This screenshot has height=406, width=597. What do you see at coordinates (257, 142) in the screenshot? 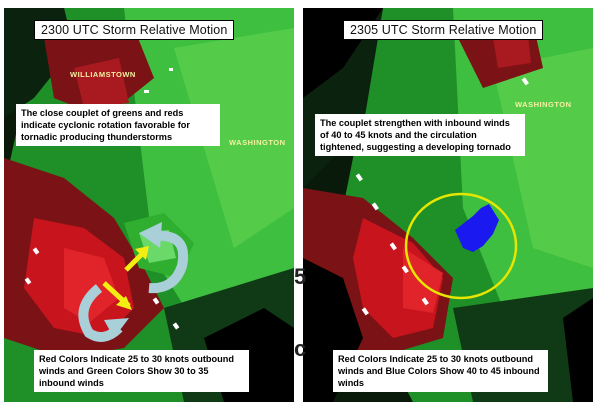
I see `place-label-washington-left: WASHINGTON` at bounding box center [257, 142].